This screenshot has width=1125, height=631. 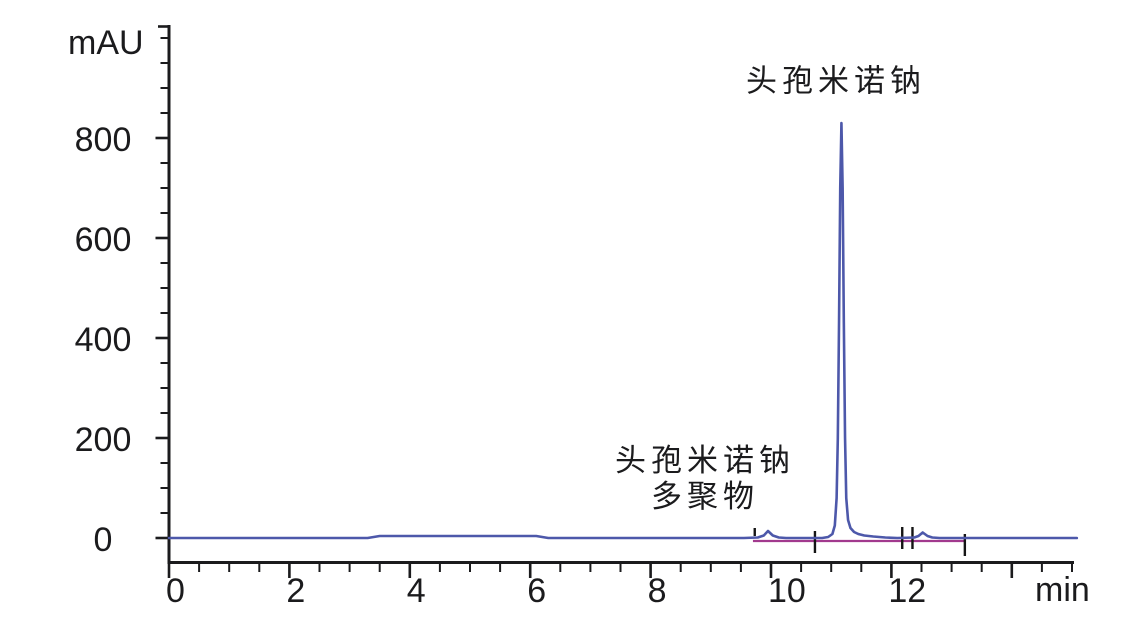 What do you see at coordinates (106, 43) in the screenshot?
I see `y-axis-unit-label: mAU` at bounding box center [106, 43].